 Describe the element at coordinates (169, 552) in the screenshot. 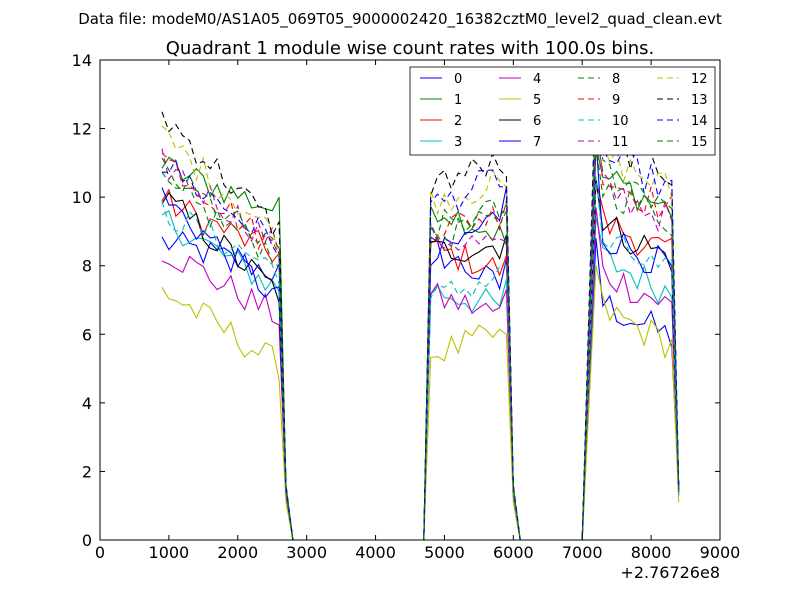

I see `x-tick-label: 1000` at that location.